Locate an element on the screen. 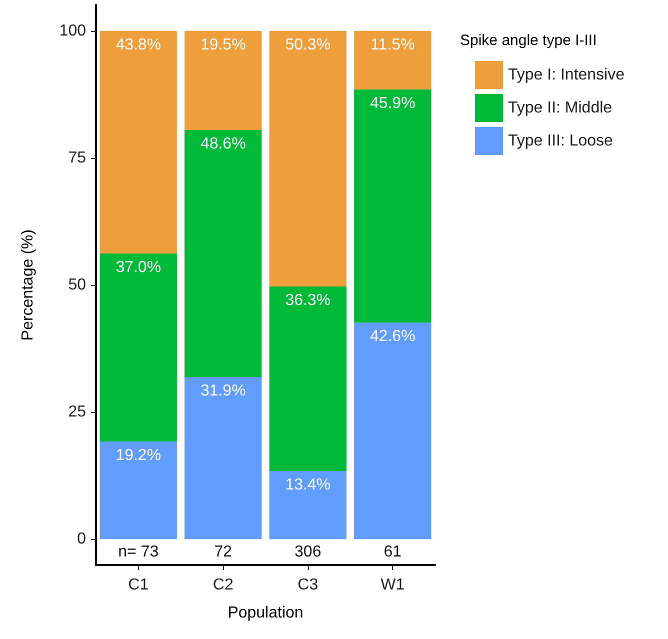 The height and width of the screenshot is (639, 668). y-tick-label: 25 is located at coordinates (77, 412).